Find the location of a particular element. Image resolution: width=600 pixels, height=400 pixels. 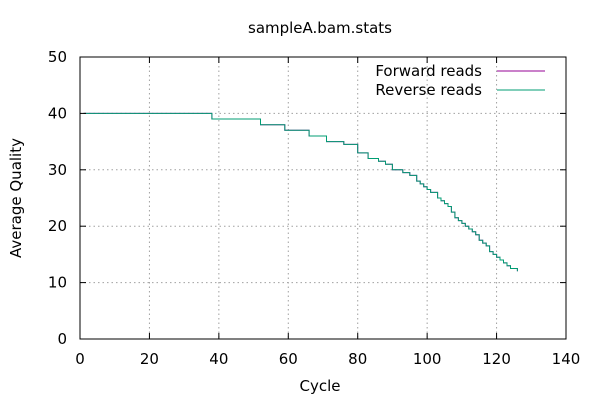

y-tick-label: 50 is located at coordinates (57, 57).